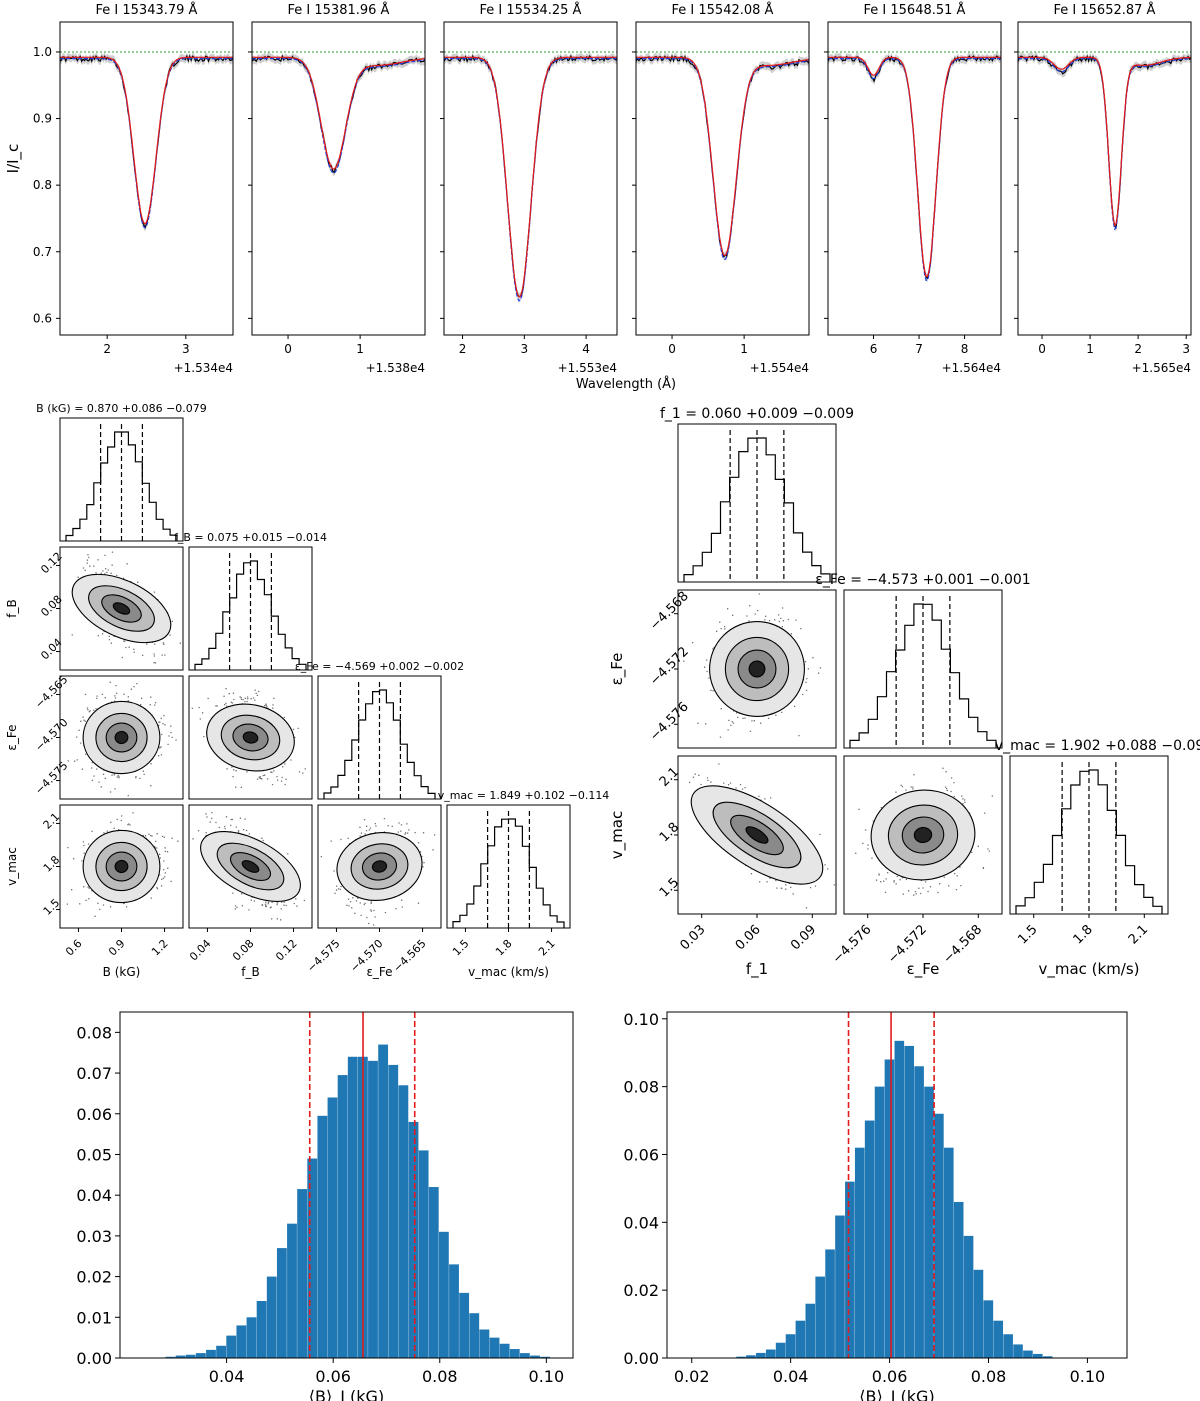 Image resolution: width=1200 pixels, height=1401 pixels. Describe the element at coordinates (1161, 368) in the screenshot. I see `xtick-offset: +1.565e4` at that location.